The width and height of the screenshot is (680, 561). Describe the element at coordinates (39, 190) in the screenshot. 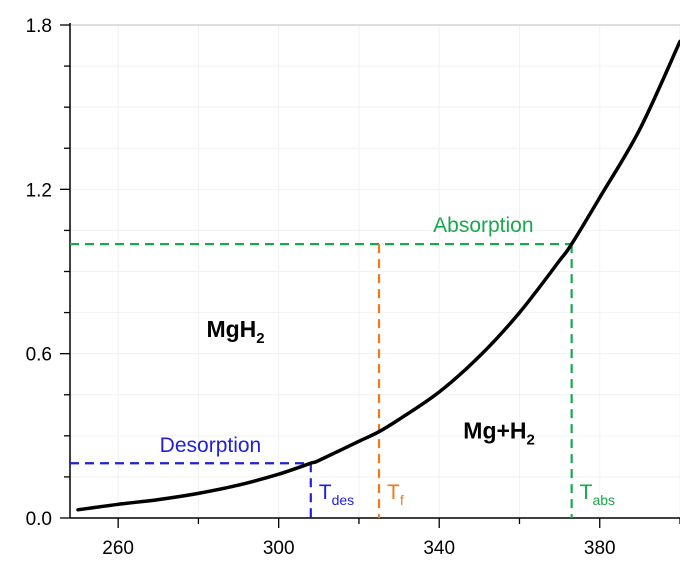

I see `y-tick-label: 1.2` at that location.